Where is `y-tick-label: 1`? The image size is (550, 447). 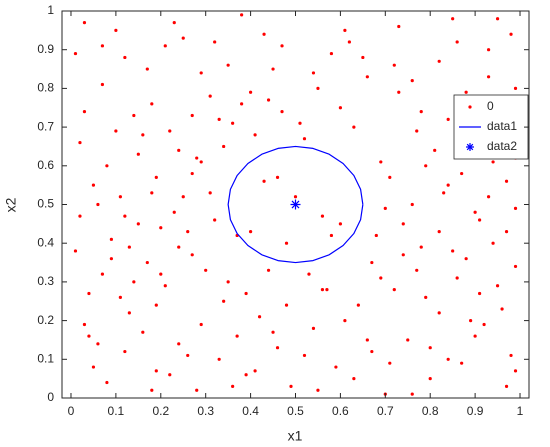
y-tick-label: 1 is located at coordinates (50, 10).